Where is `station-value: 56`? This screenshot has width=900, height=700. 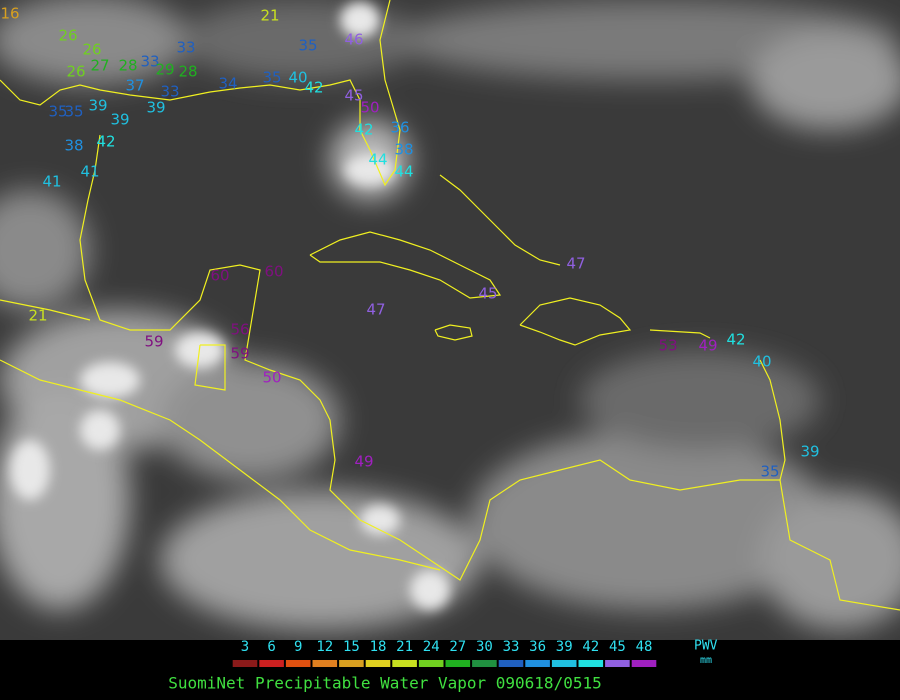
station-value: 56 is located at coordinates (239, 330).